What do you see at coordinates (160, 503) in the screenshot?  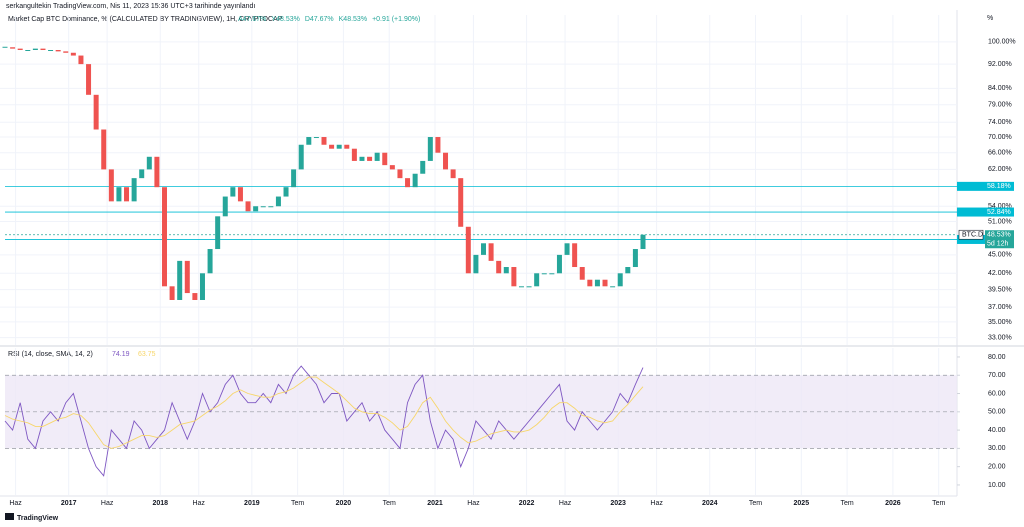 I see `x-tick-label: 2018` at bounding box center [160, 503].